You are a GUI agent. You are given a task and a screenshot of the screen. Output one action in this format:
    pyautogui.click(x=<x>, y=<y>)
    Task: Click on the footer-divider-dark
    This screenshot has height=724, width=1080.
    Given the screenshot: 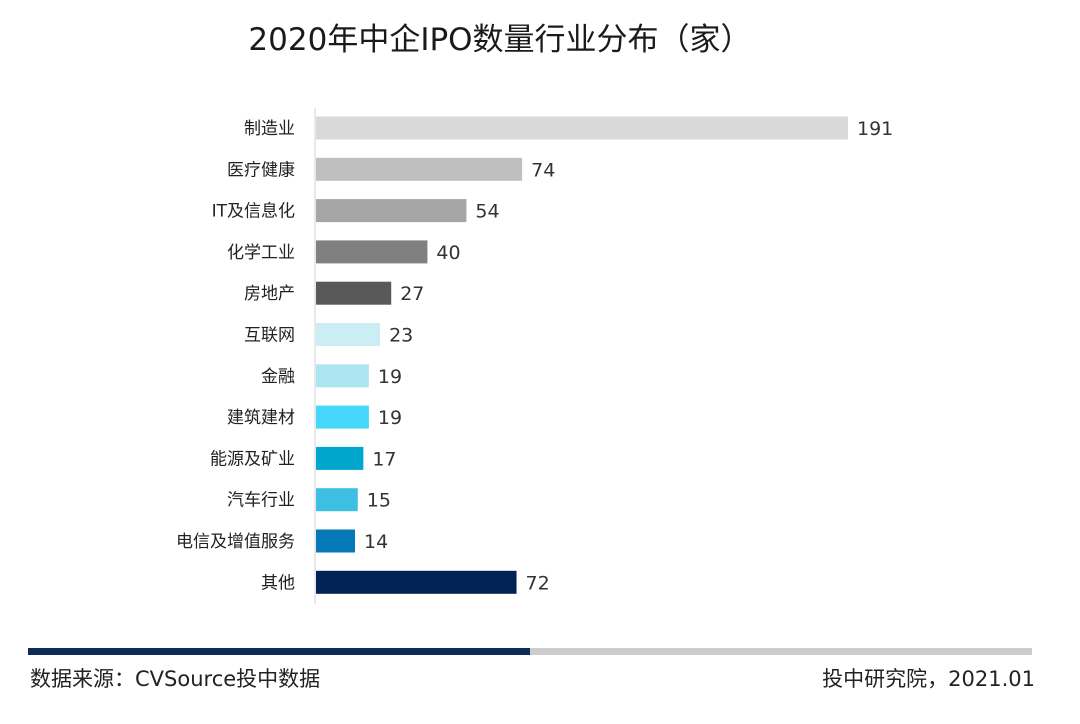 What is the action you would take?
    pyautogui.click(x=279, y=651)
    